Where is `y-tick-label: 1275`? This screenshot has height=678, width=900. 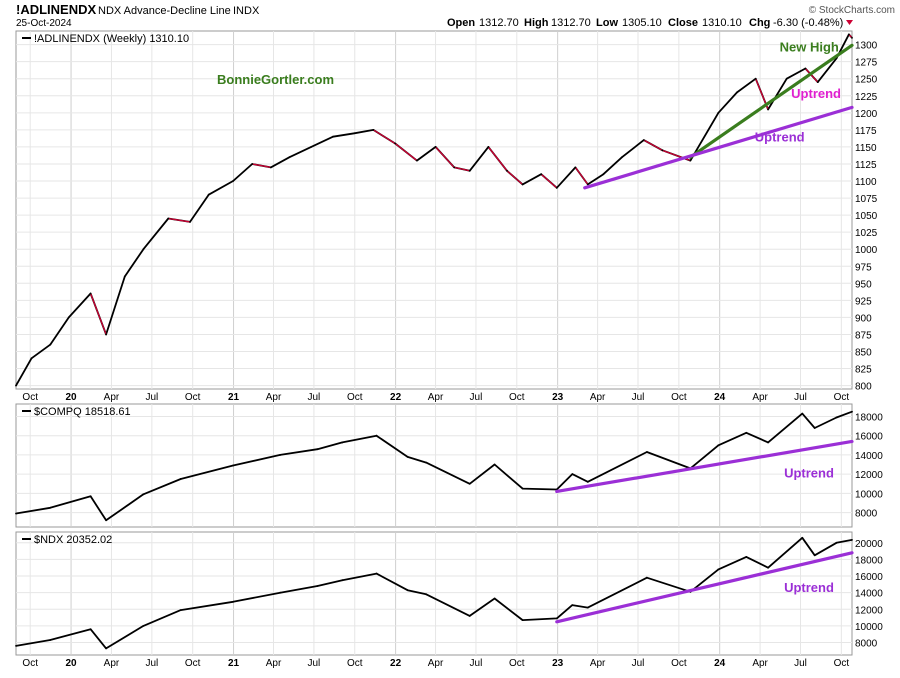
y-tick-label: 1275 is located at coordinates (866, 63).